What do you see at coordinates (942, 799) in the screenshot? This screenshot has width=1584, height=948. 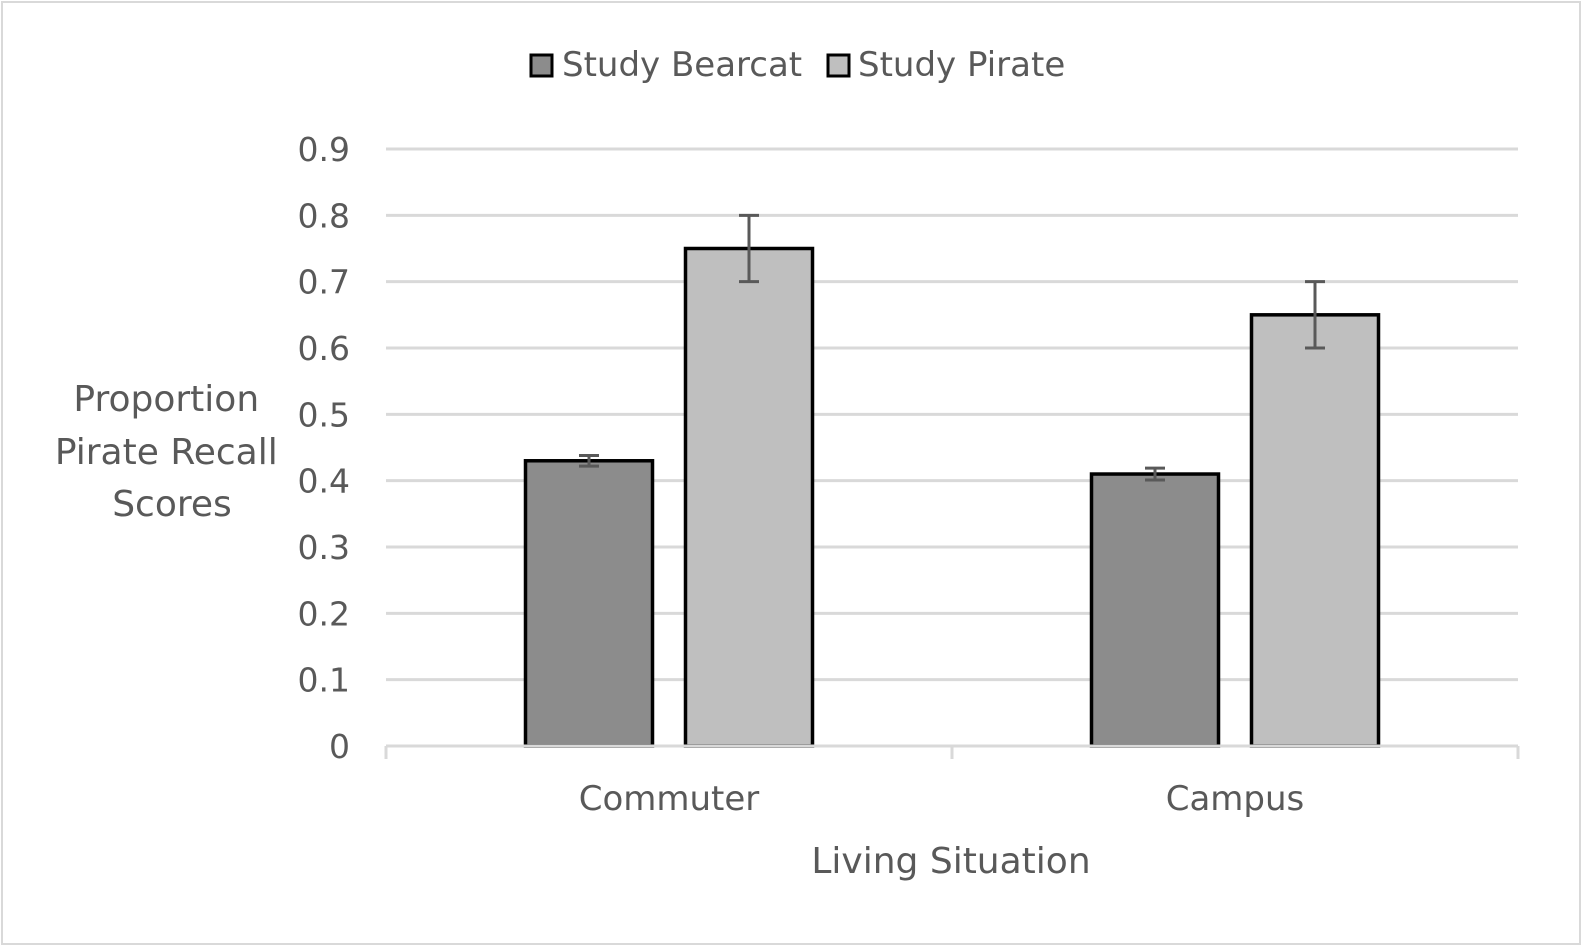 I see `x-axis-category-labels: Commuter Campus` at bounding box center [942, 799].